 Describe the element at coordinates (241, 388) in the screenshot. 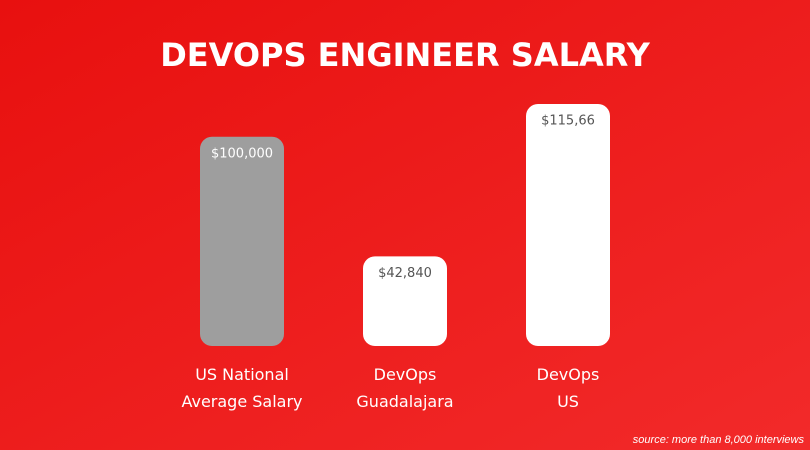

I see `category-label: US National Average Salary` at that location.